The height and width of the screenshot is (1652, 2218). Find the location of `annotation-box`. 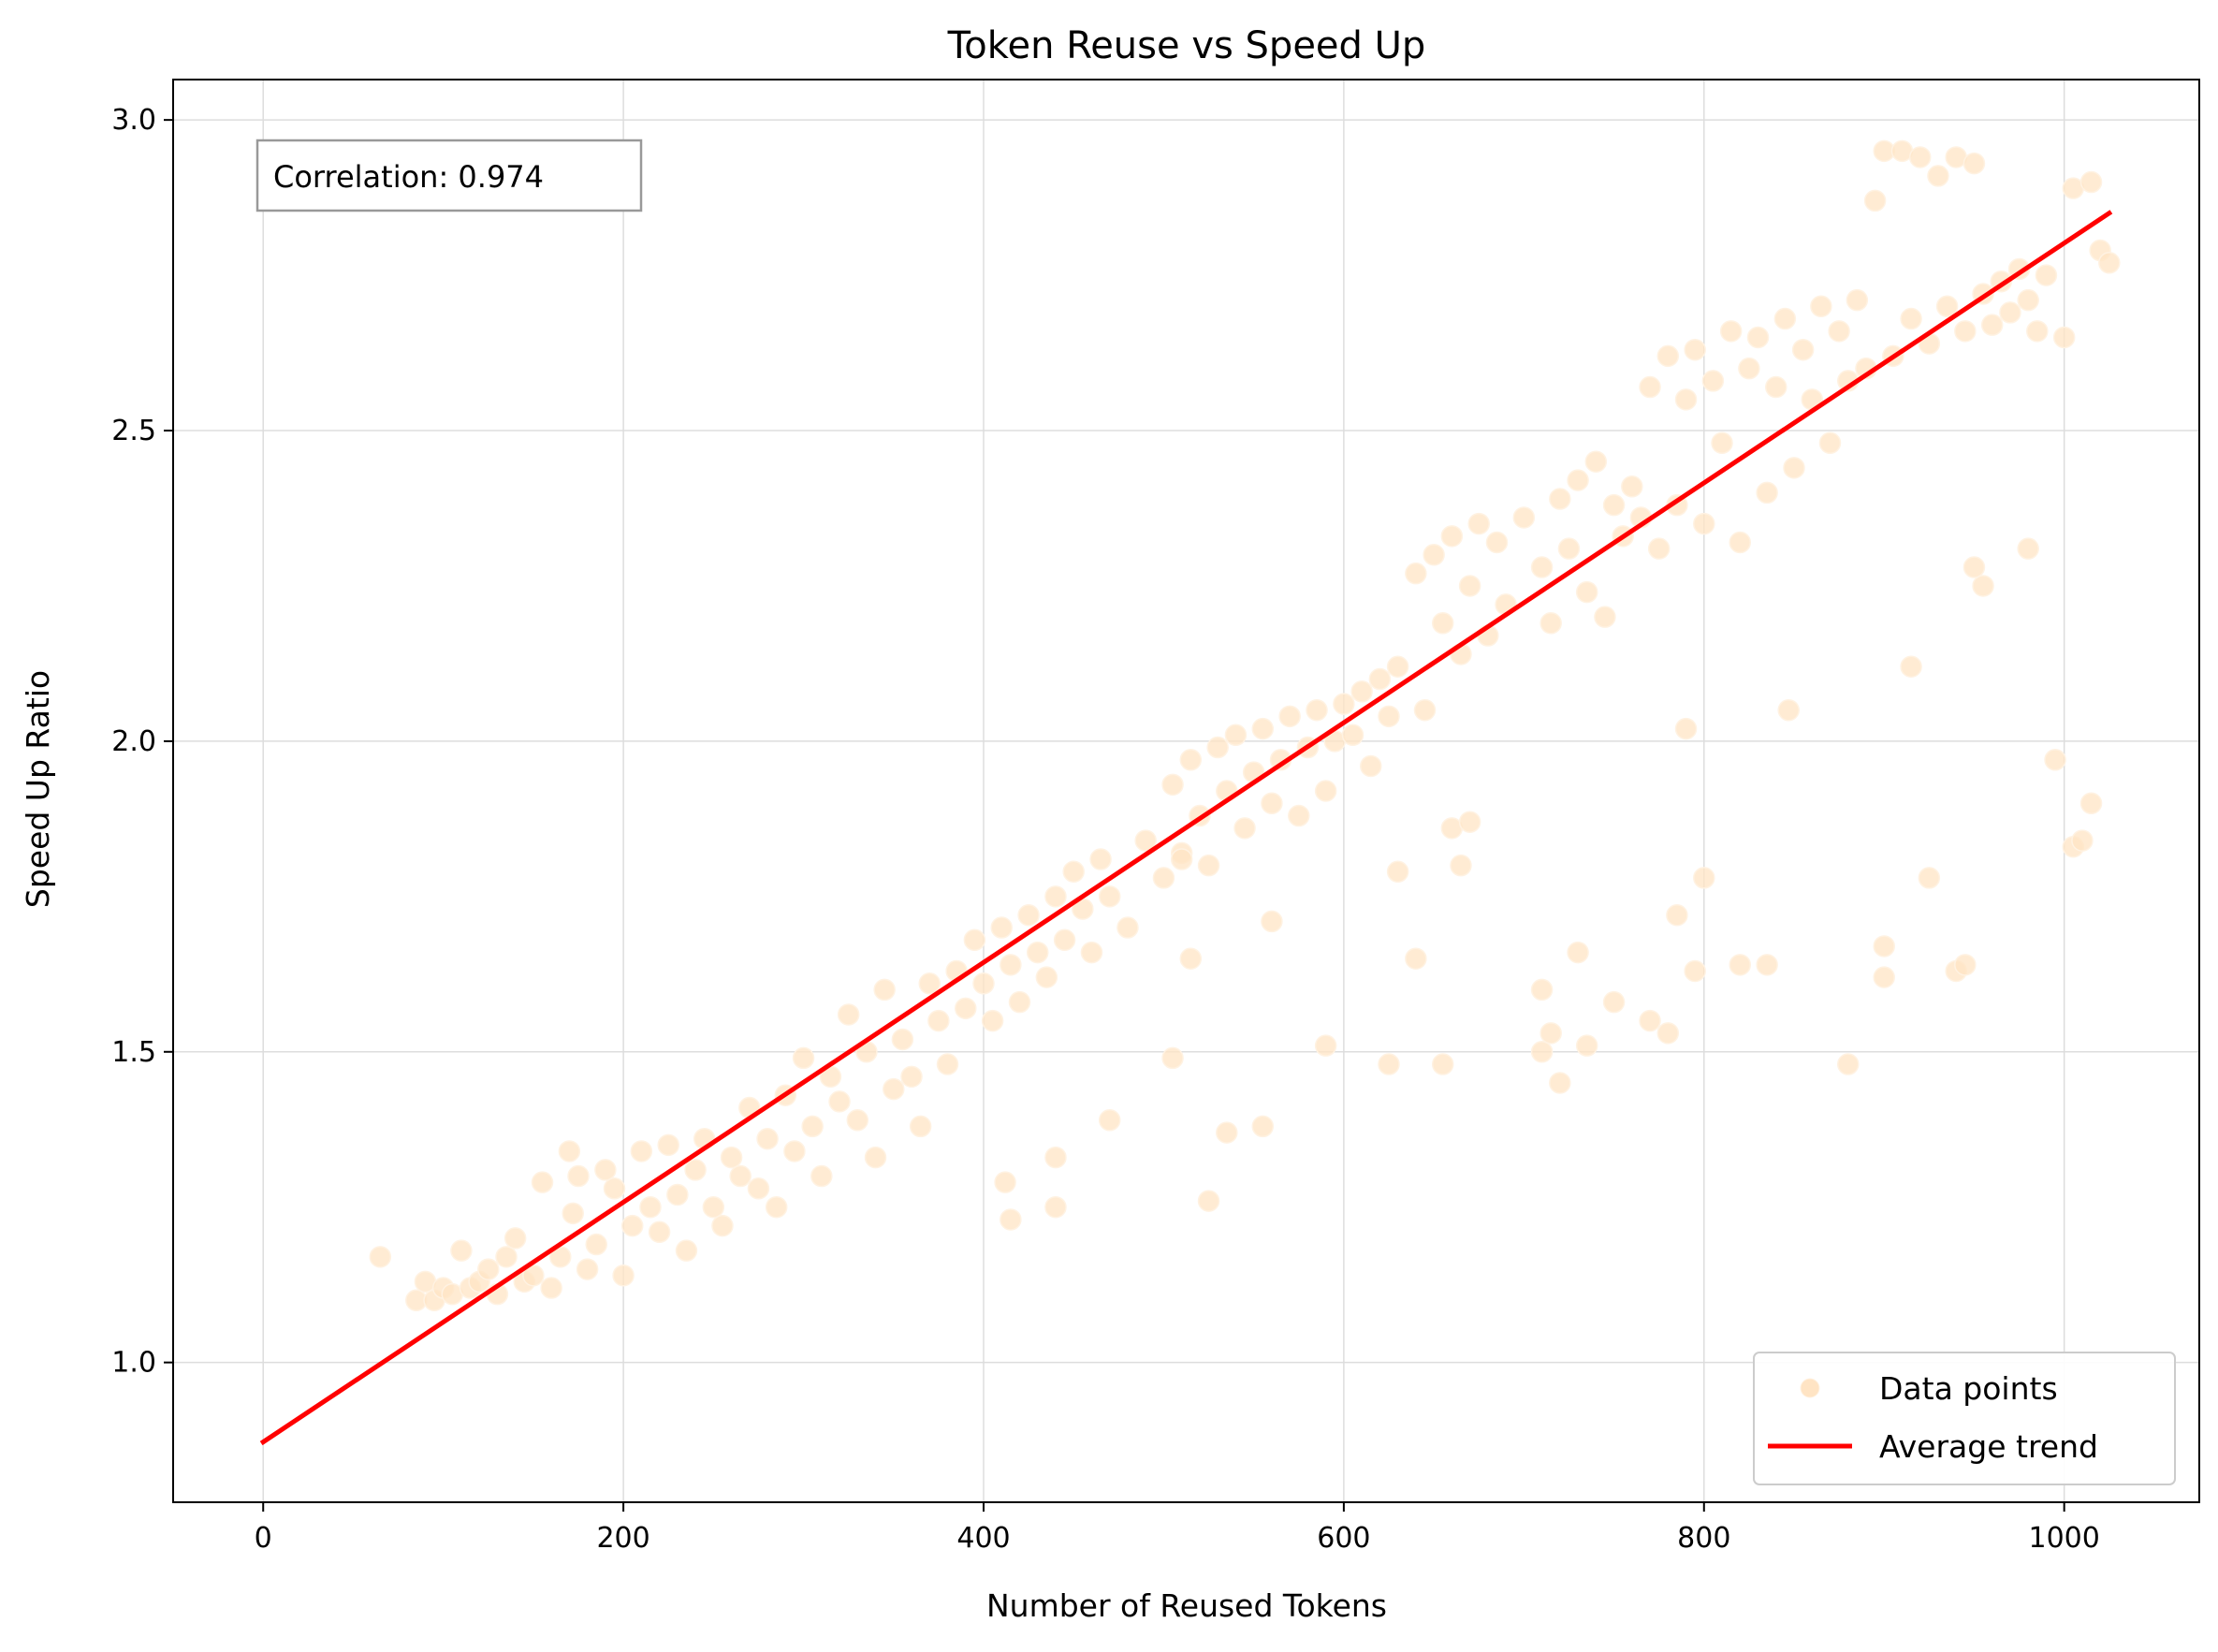

annotation-box is located at coordinates (449, 175).